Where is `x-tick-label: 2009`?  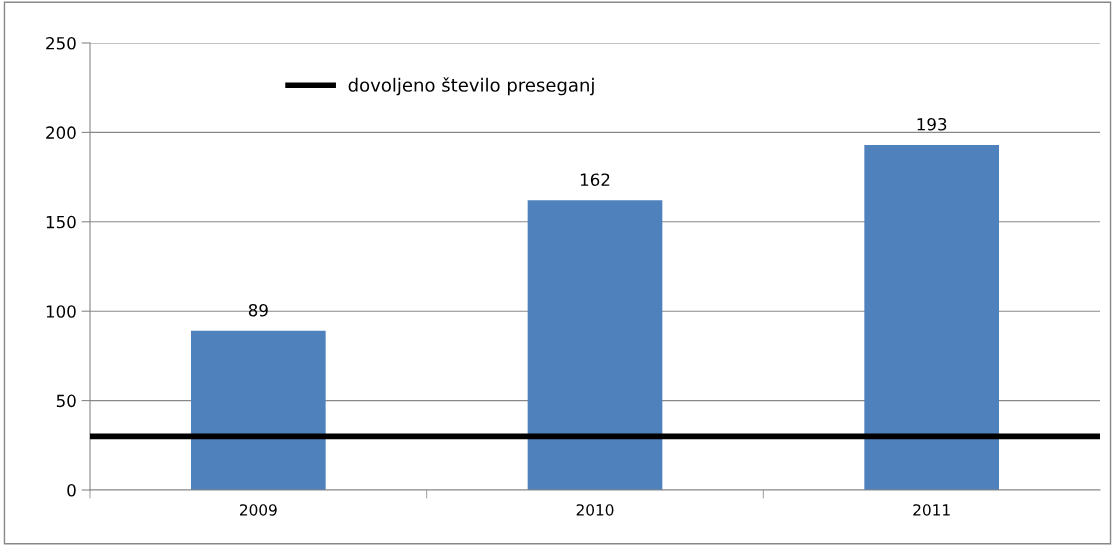 x-tick-label: 2009 is located at coordinates (258, 510).